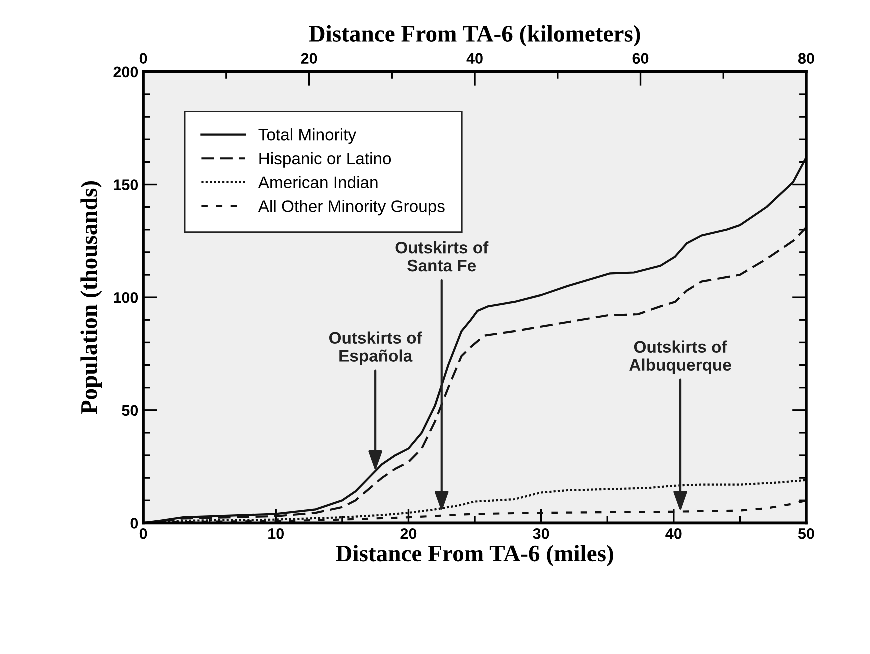 The height and width of the screenshot is (654, 870). I want to click on y-tick-label: 150, so click(126, 185).